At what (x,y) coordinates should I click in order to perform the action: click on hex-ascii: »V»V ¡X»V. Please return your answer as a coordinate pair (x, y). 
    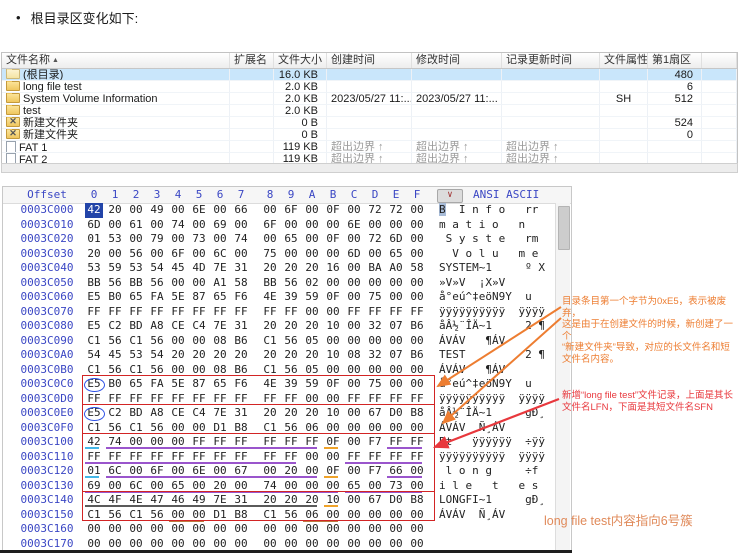
    Looking at the image, I should click on (492, 282).